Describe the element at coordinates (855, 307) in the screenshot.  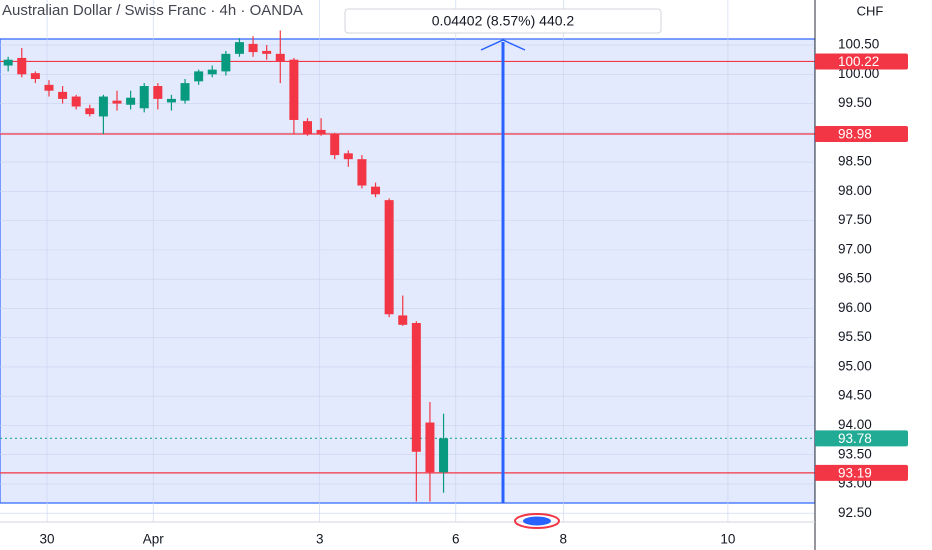
I see `y-tick-label: 96.00` at that location.